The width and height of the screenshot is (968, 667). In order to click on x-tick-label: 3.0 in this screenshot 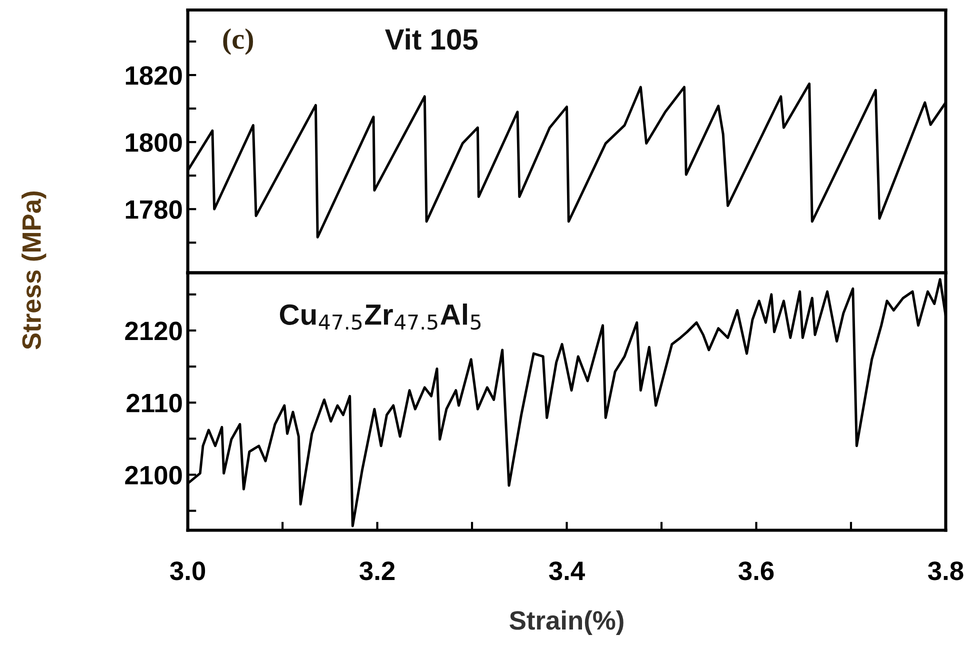, I will do `click(188, 571)`.